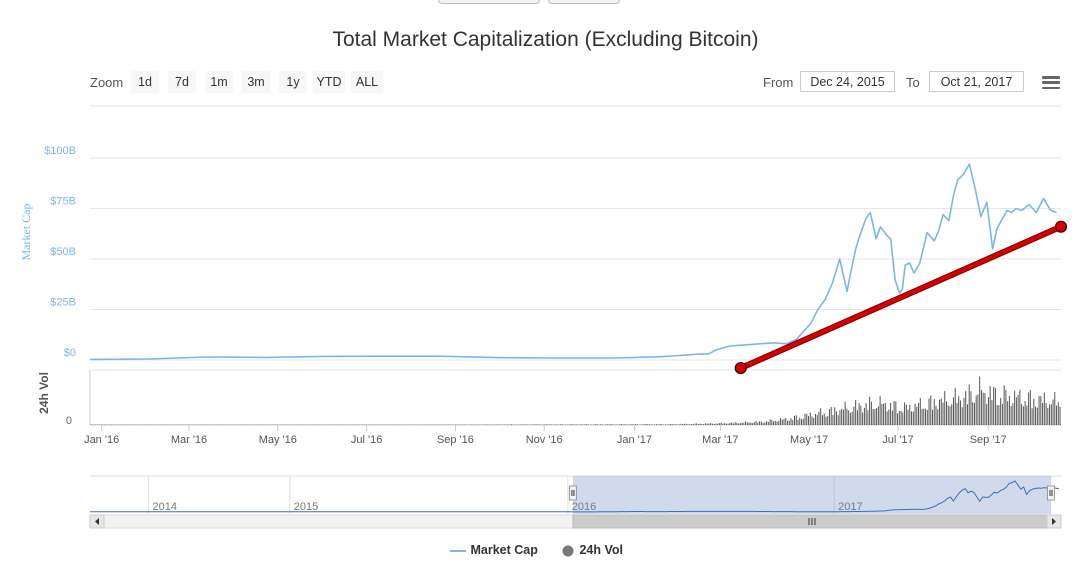  What do you see at coordinates (63, 303) in the screenshot?
I see `y-tick-label: $25B` at bounding box center [63, 303].